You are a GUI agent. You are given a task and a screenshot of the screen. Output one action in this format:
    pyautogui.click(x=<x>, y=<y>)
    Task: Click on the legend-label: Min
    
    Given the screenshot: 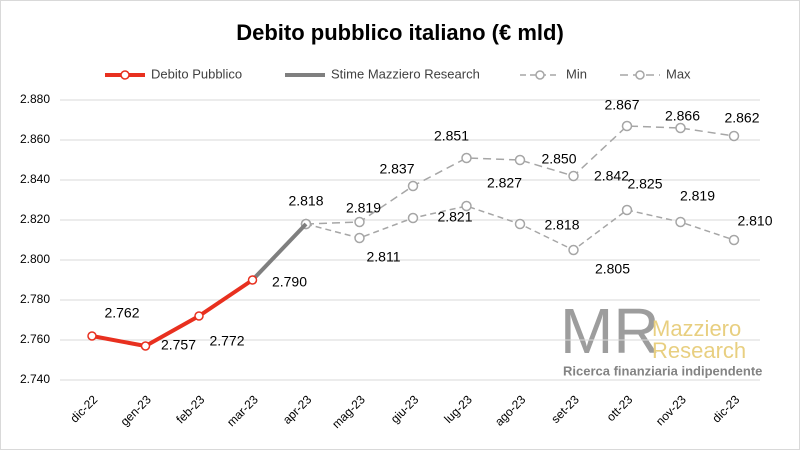 What is the action you would take?
    pyautogui.click(x=576, y=73)
    